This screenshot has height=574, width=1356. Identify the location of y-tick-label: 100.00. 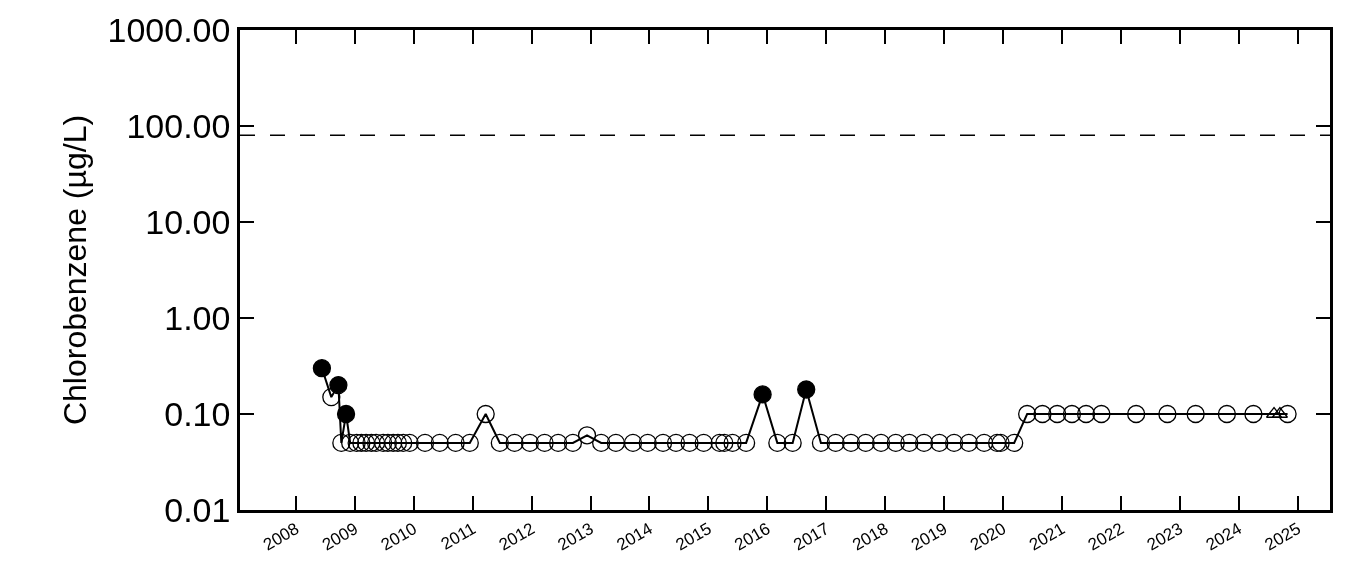
(178, 125).